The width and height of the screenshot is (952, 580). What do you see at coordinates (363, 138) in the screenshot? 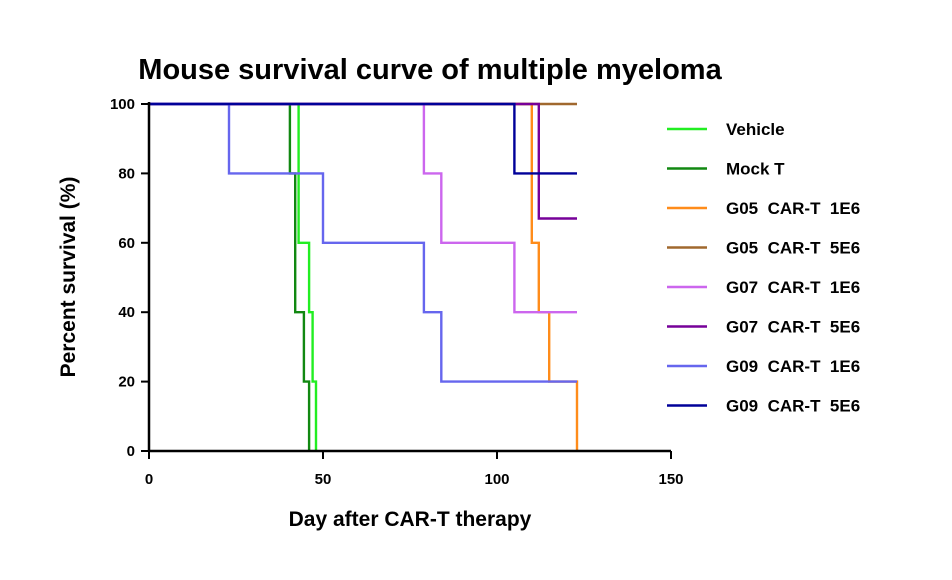
I see `series-line-g09-car-t-5e6` at bounding box center [363, 138].